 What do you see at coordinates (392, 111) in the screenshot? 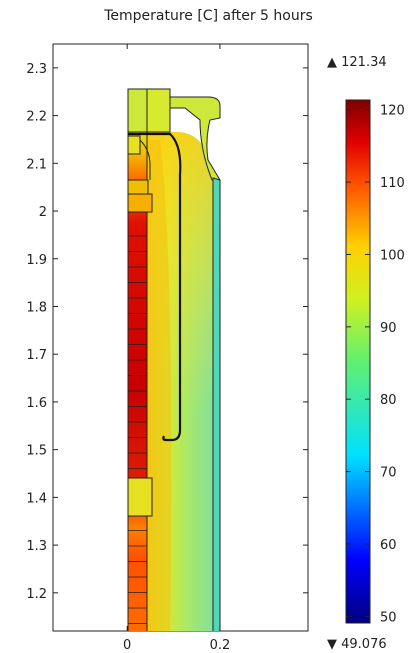
I see `colorbar-tick-label: 120` at bounding box center [392, 111].